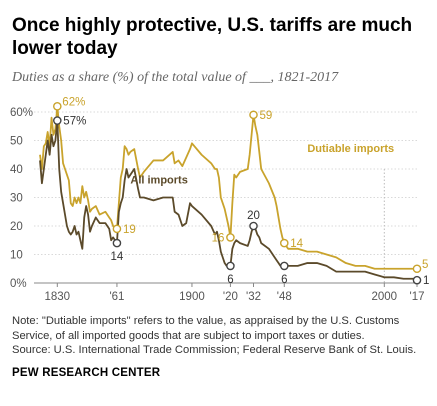  Describe the element at coordinates (284, 297) in the screenshot. I see `x-tick-label: '48` at that location.